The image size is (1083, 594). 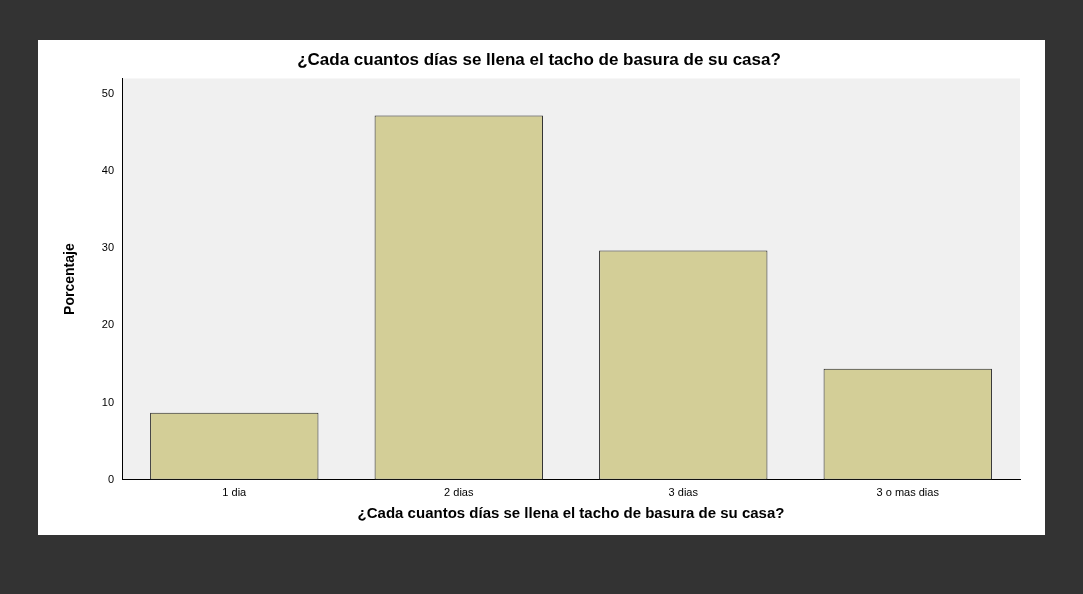 I want to click on y-tick-label: 10, so click(x=108, y=401).